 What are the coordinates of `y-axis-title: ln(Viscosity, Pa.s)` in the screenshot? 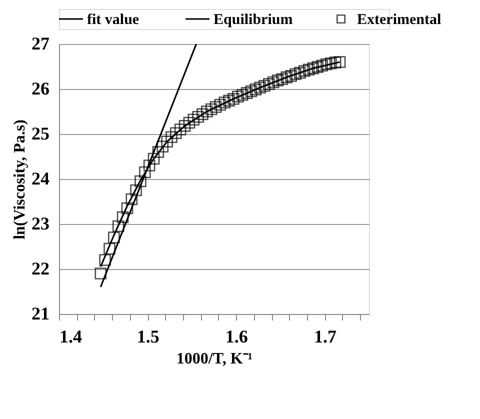 It's located at (20, 180).